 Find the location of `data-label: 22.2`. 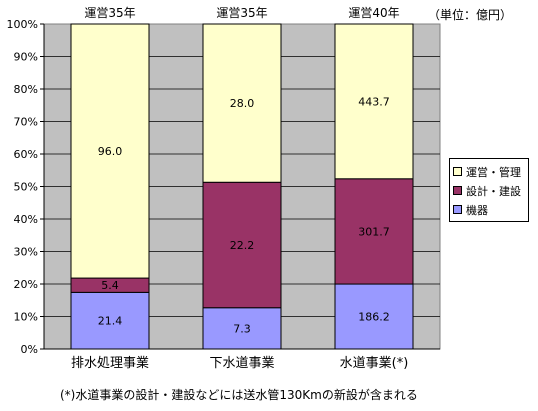

data-label: 22.2 is located at coordinates (242, 245).